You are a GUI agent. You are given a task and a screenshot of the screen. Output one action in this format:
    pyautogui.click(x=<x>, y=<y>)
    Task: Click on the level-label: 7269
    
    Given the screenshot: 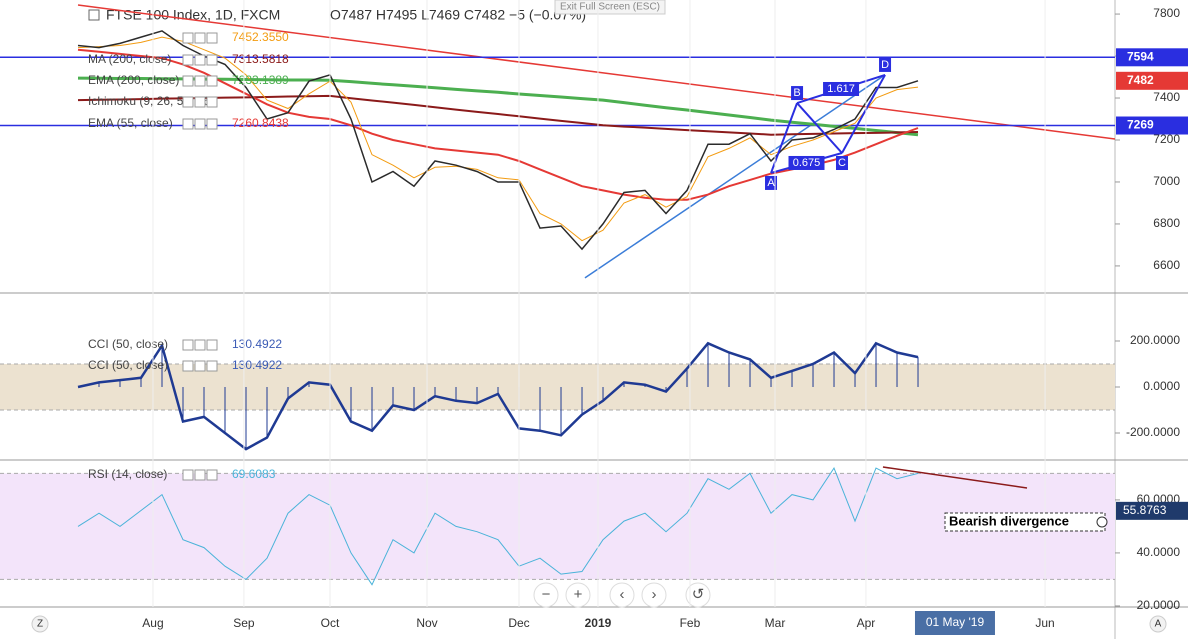 What is the action you would take?
    pyautogui.click(x=1140, y=125)
    